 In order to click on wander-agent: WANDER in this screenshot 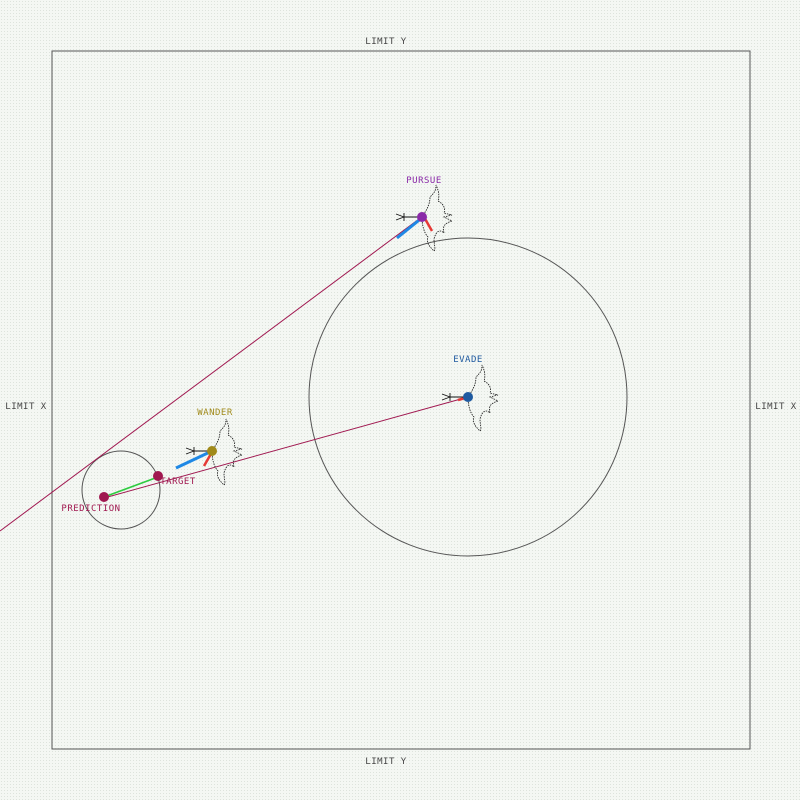, I will do `click(209, 447)`.